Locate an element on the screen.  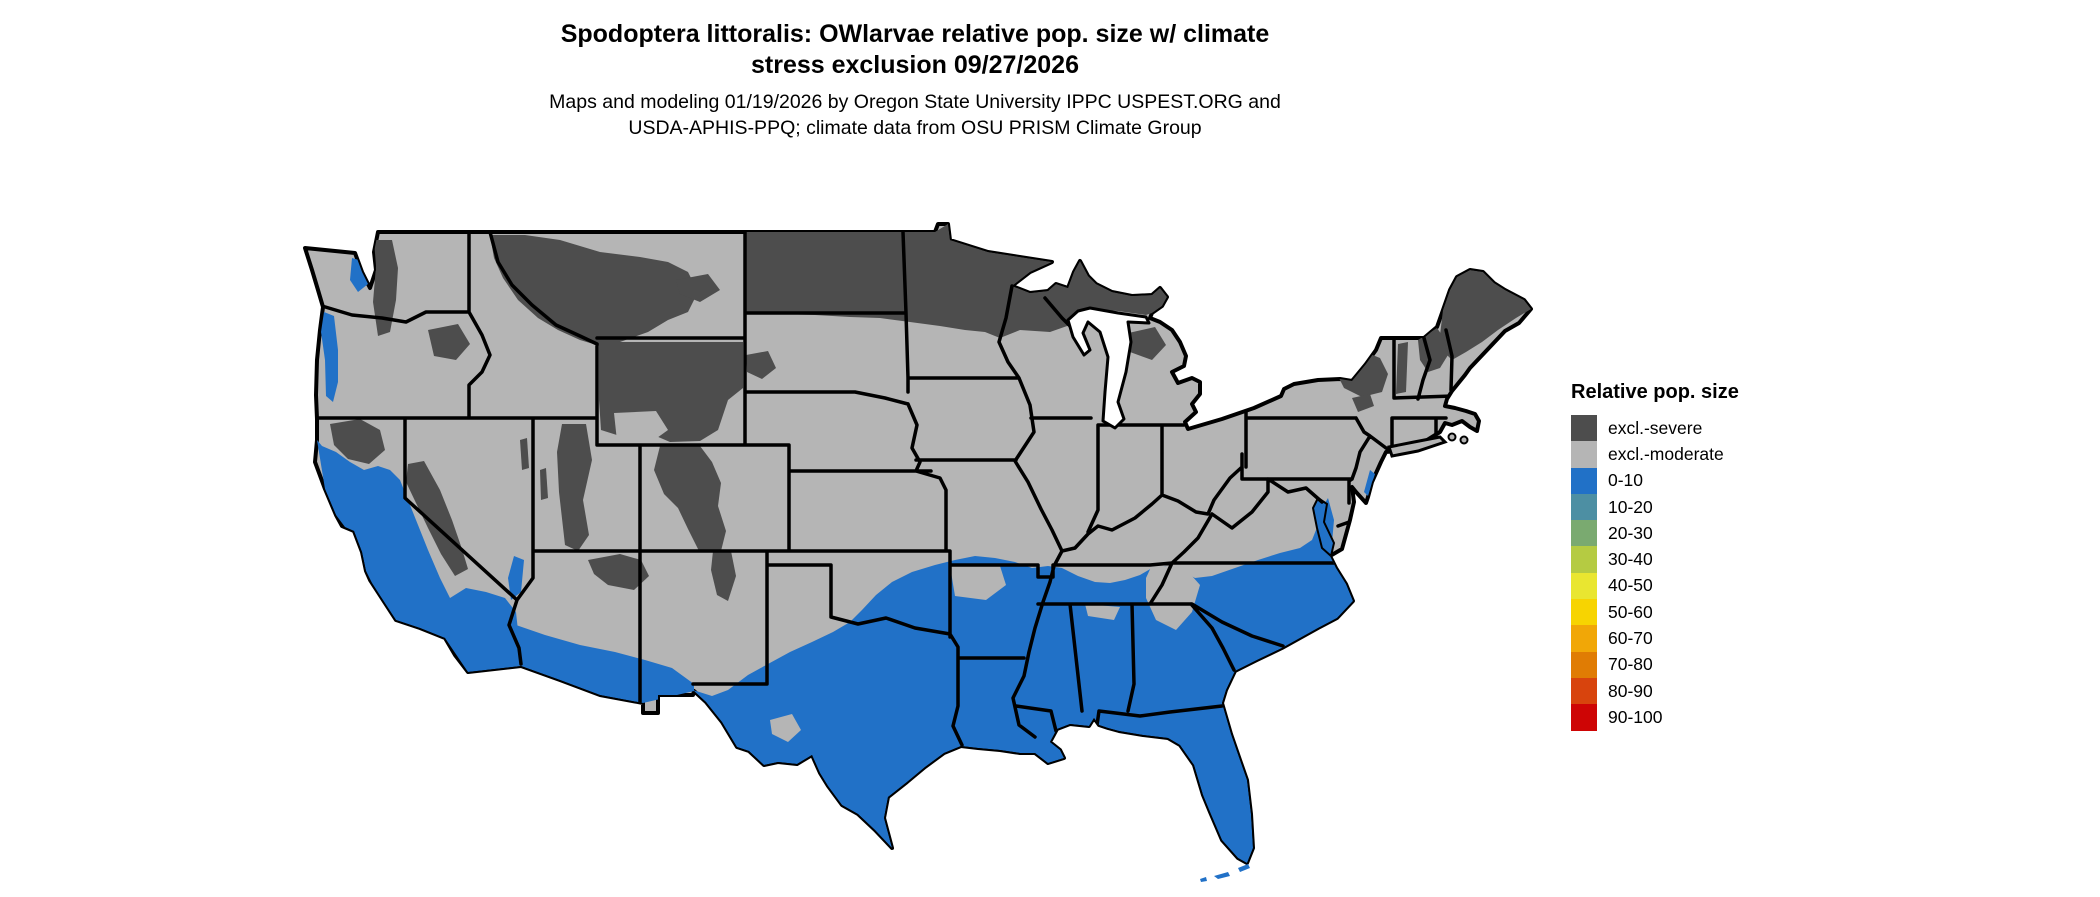
moderate-green-river-basin is located at coordinates (641, 427).